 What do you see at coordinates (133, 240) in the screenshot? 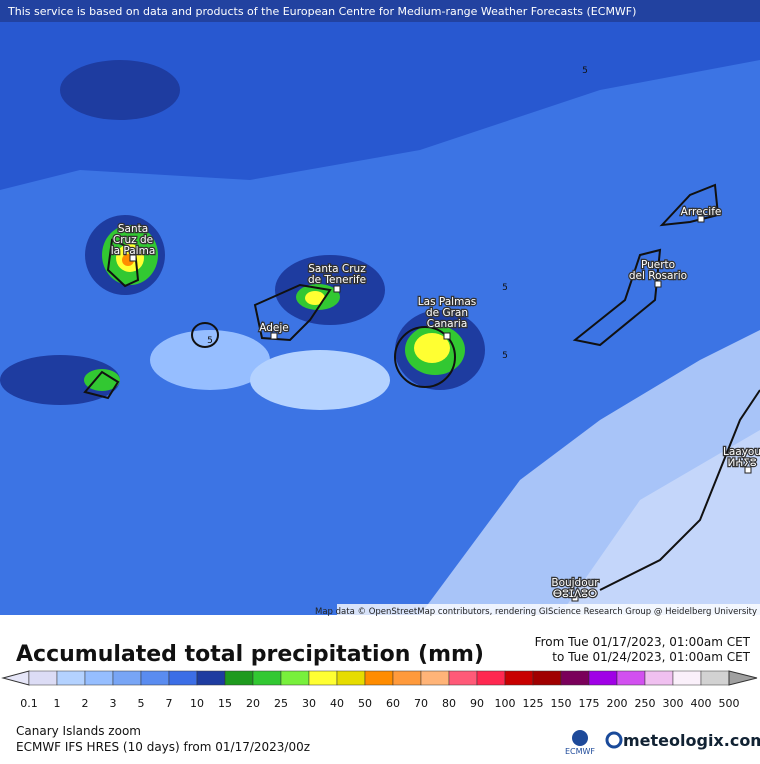
I see `place-label: Cruz de` at bounding box center [133, 240].